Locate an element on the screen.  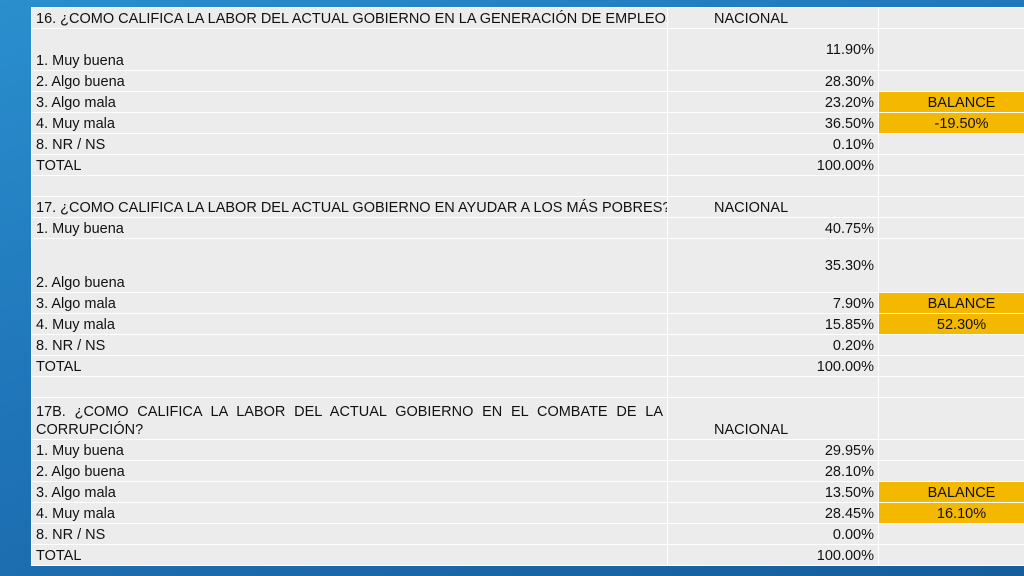
table-row: 2. Algo buena 28.30% is located at coordinates (527, 81).